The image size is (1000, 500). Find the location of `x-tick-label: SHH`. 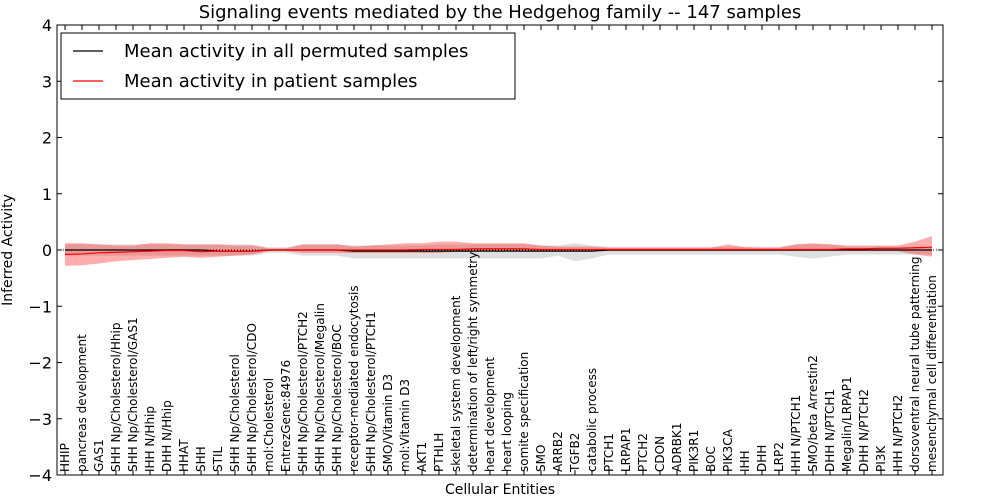

x-tick-label: SHH is located at coordinates (201, 459).